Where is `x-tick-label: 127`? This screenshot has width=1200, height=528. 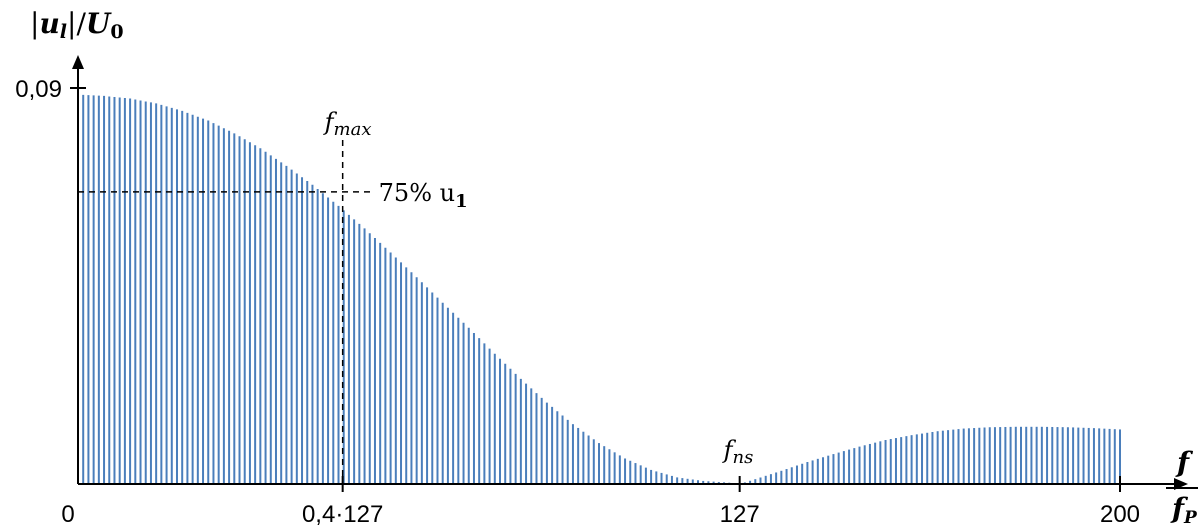
x-tick-label: 127 is located at coordinates (740, 514).